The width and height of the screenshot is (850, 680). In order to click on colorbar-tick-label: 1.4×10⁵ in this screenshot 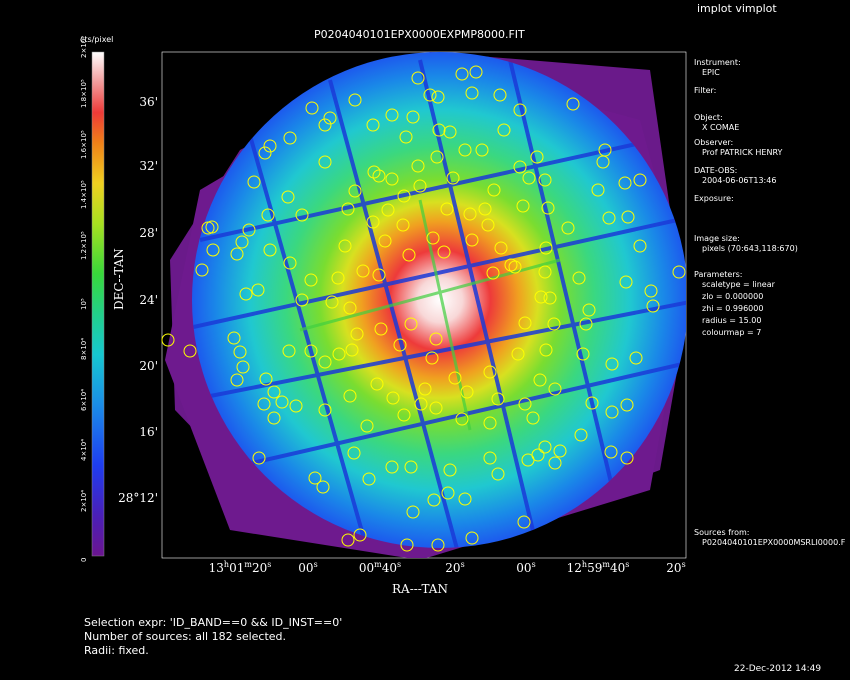, I will do `click(84, 195)`.